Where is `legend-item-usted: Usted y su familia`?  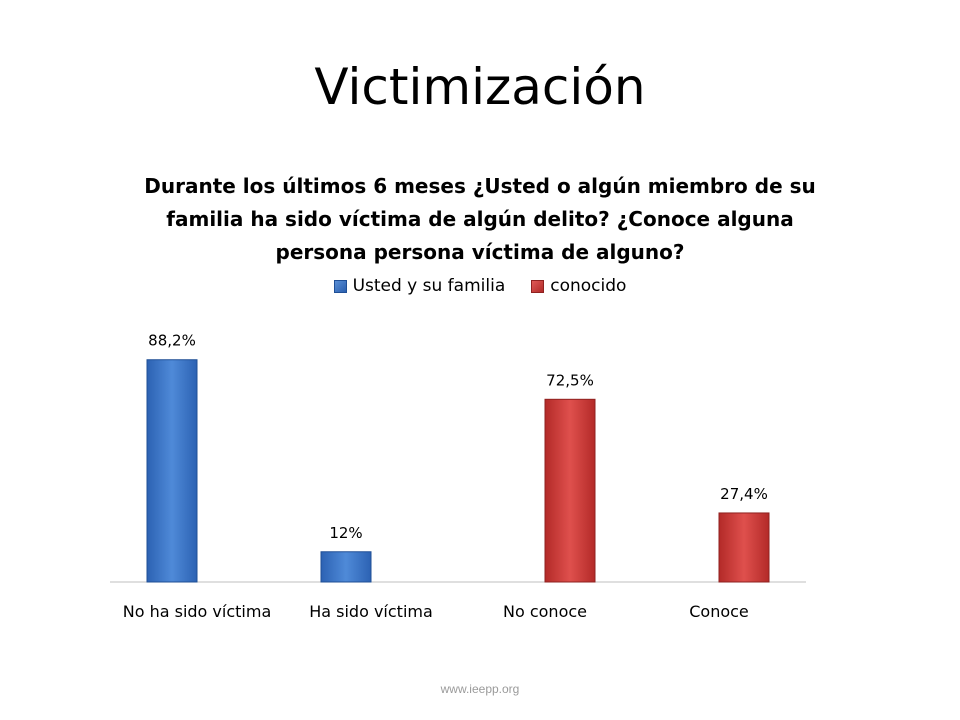
legend-item-usted: Usted y su familia is located at coordinates (419, 286).